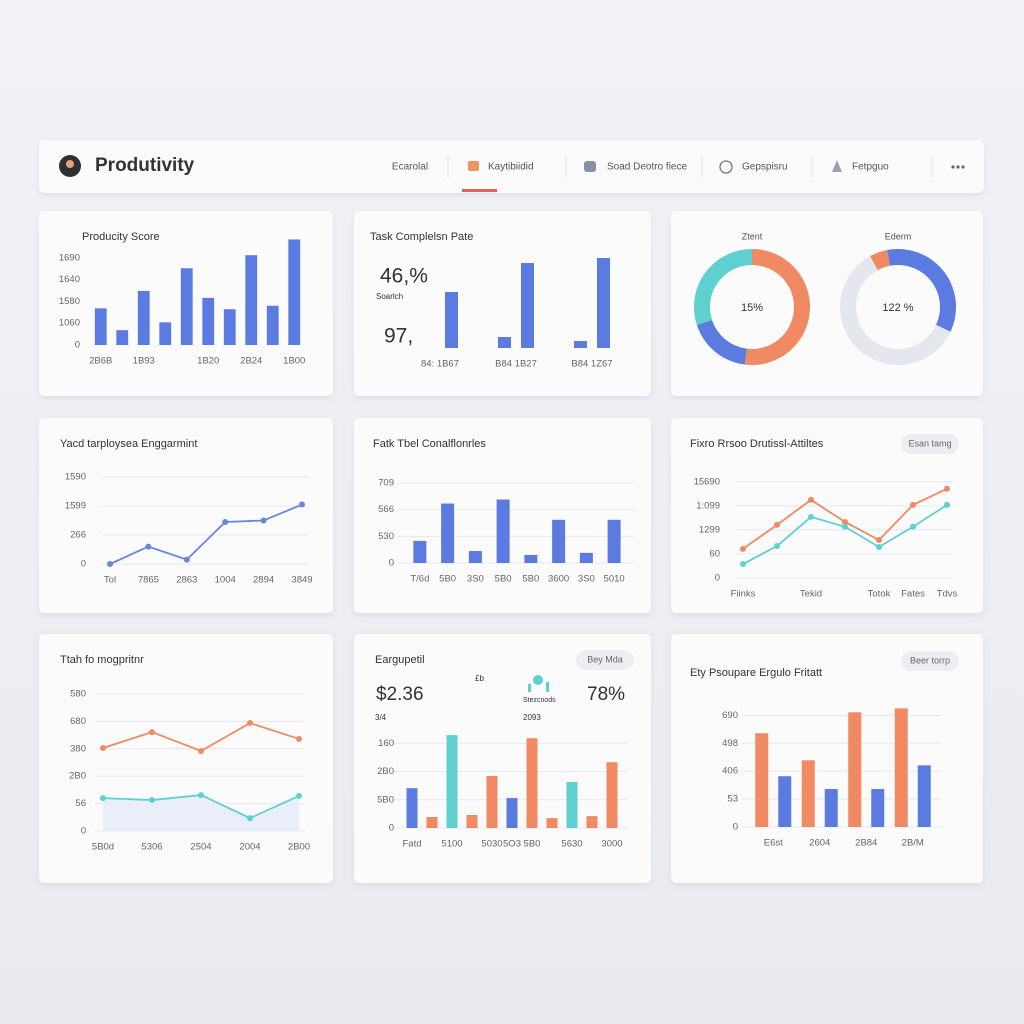  What do you see at coordinates (958, 167) in the screenshot?
I see `more-menu` at bounding box center [958, 167].